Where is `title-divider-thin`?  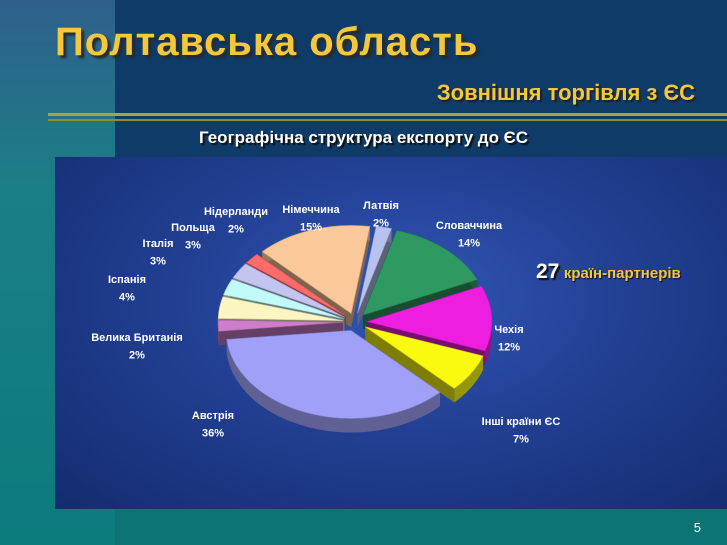 title-divider-thin is located at coordinates (387, 120).